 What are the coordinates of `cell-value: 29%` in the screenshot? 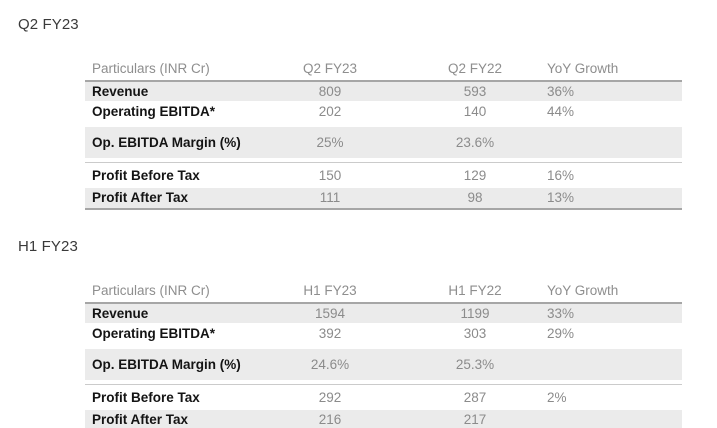 It's located at (561, 333).